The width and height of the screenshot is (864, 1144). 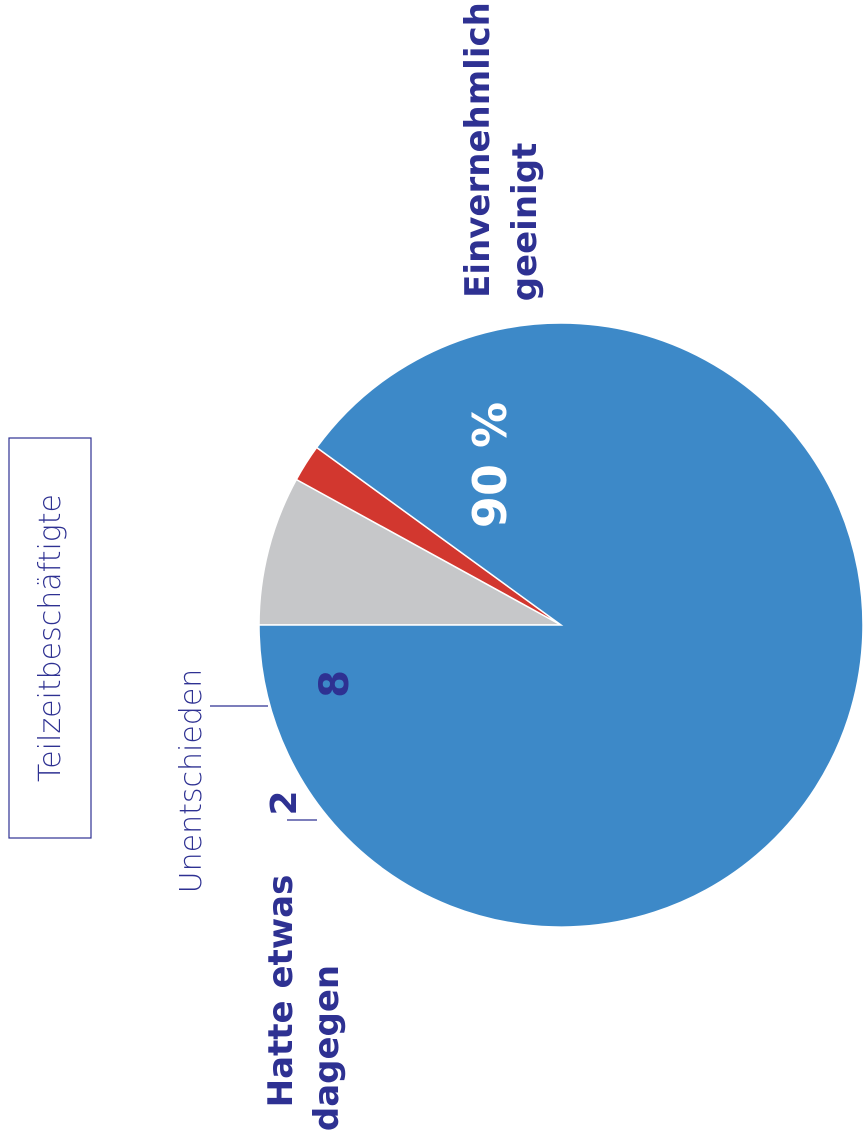 I want to click on label-dagegen-line1: Hatte etwas, so click(x=281, y=991).